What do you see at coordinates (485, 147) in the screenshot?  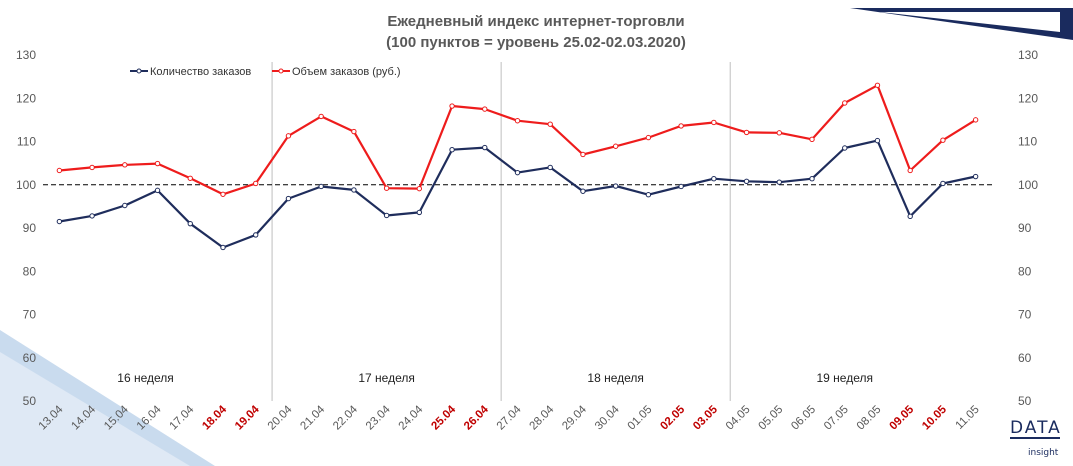 I see `data-point-orders-count-26.04` at bounding box center [485, 147].